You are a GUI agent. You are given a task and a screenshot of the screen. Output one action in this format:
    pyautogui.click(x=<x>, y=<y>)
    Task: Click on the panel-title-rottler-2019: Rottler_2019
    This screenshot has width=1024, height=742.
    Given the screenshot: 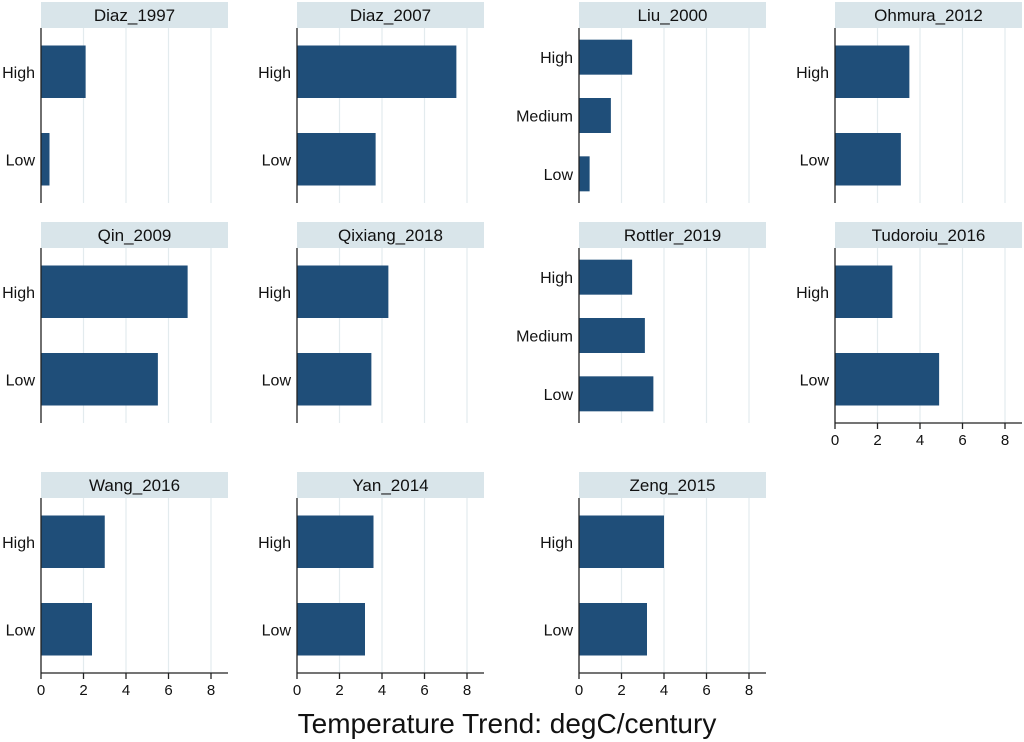 What is the action you would take?
    pyautogui.click(x=672, y=235)
    